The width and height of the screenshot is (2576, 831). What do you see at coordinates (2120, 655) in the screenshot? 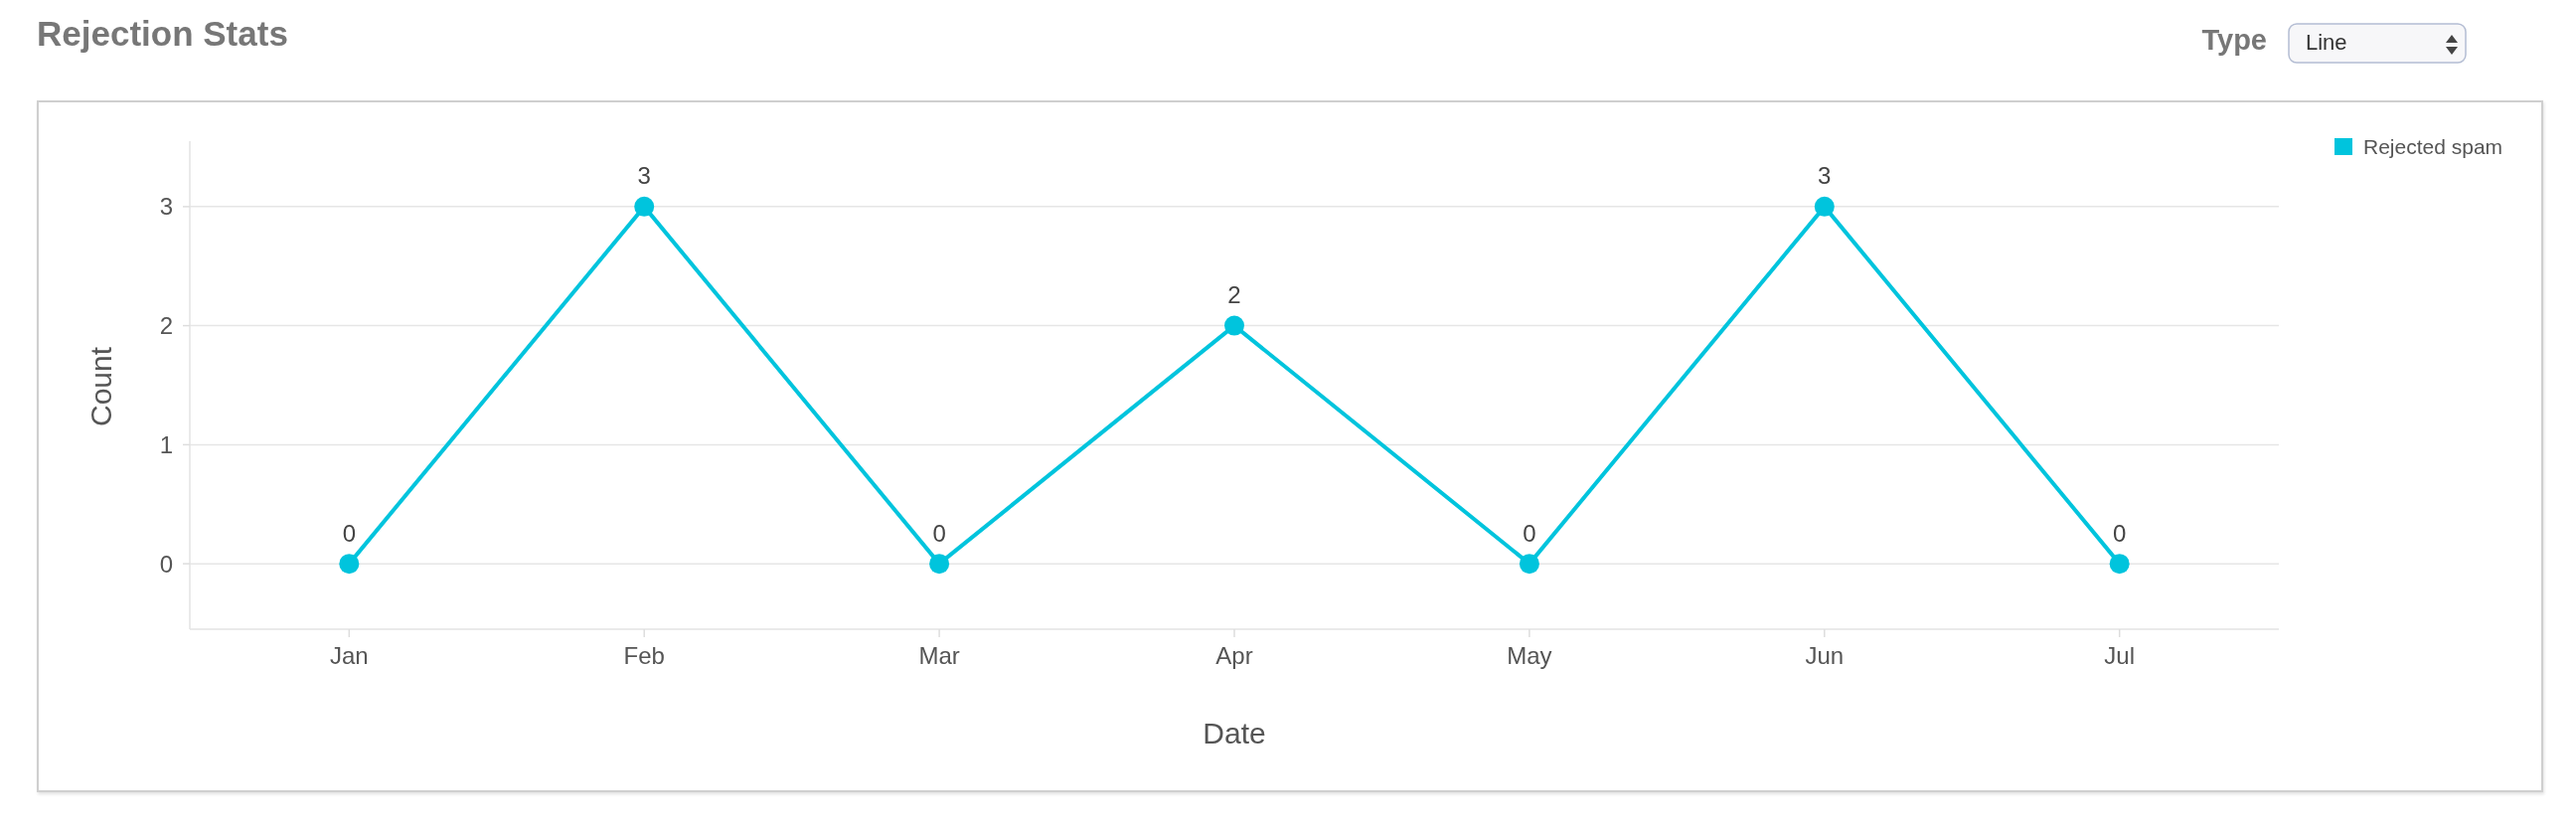
I see `x-tick-label: Jul` at bounding box center [2120, 655].